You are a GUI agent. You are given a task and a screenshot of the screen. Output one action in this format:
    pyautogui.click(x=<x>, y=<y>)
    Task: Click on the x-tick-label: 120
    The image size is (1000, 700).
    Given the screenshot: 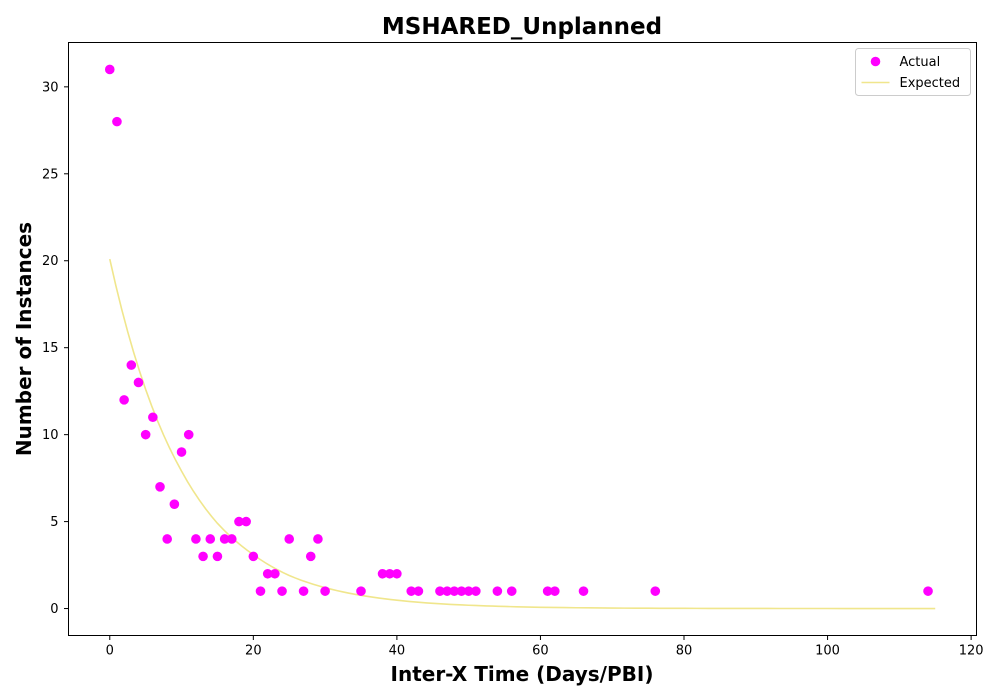 What is the action you would take?
    pyautogui.click(x=971, y=651)
    